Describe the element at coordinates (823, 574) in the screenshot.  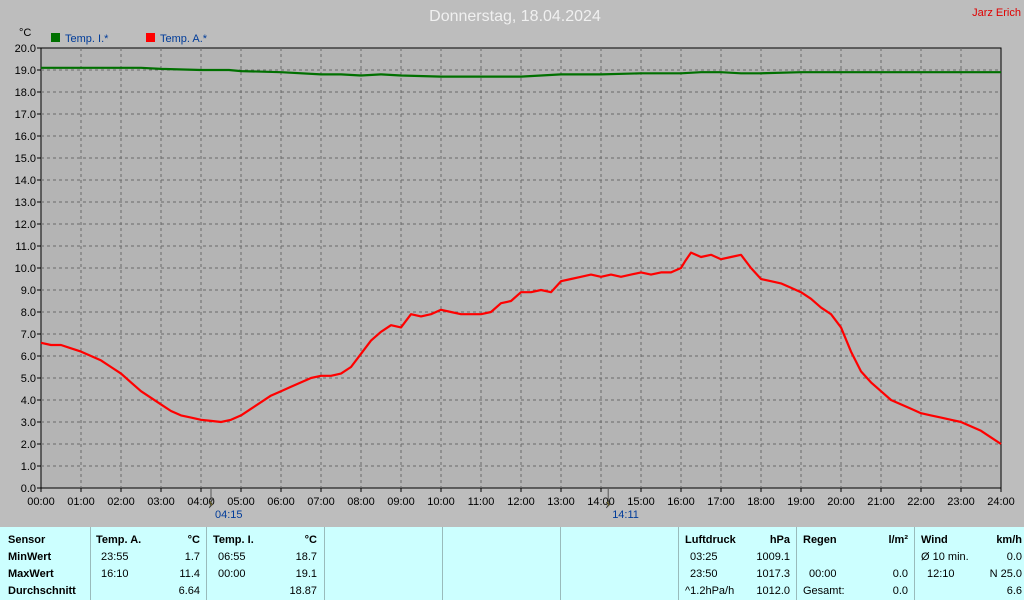
I see `rain-max-time: 00:00` at that location.